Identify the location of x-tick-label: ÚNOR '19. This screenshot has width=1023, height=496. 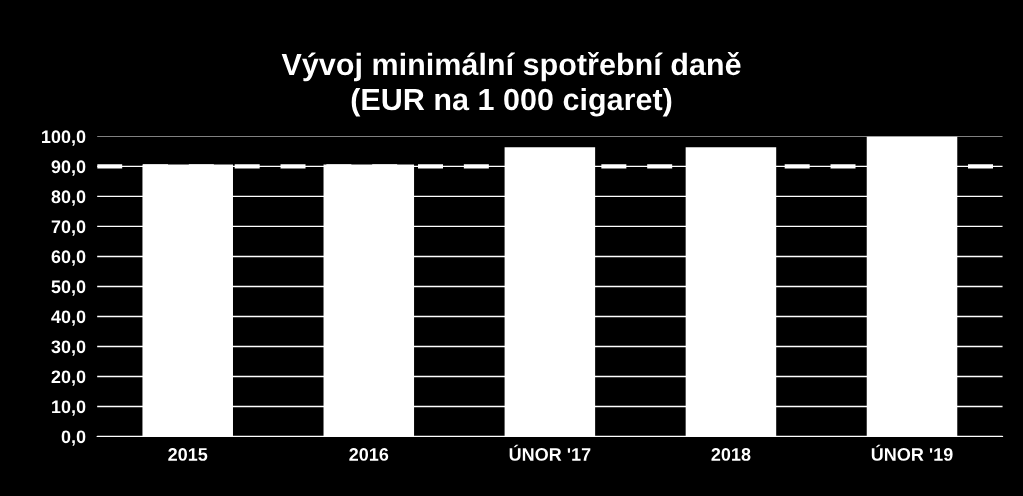
(912, 452).